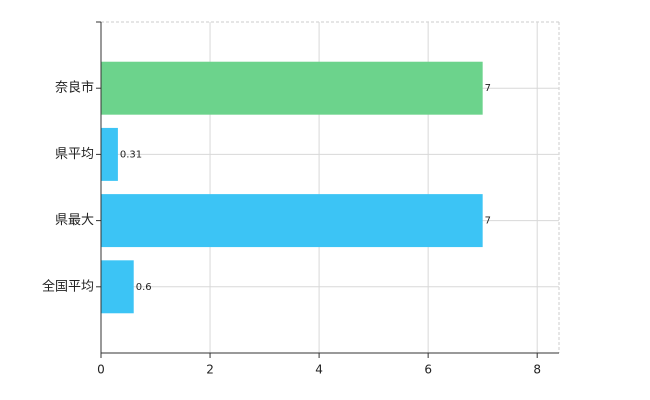 Image resolution: width=650 pixels, height=400 pixels. I want to click on x-tick-label: 8, so click(537, 370).